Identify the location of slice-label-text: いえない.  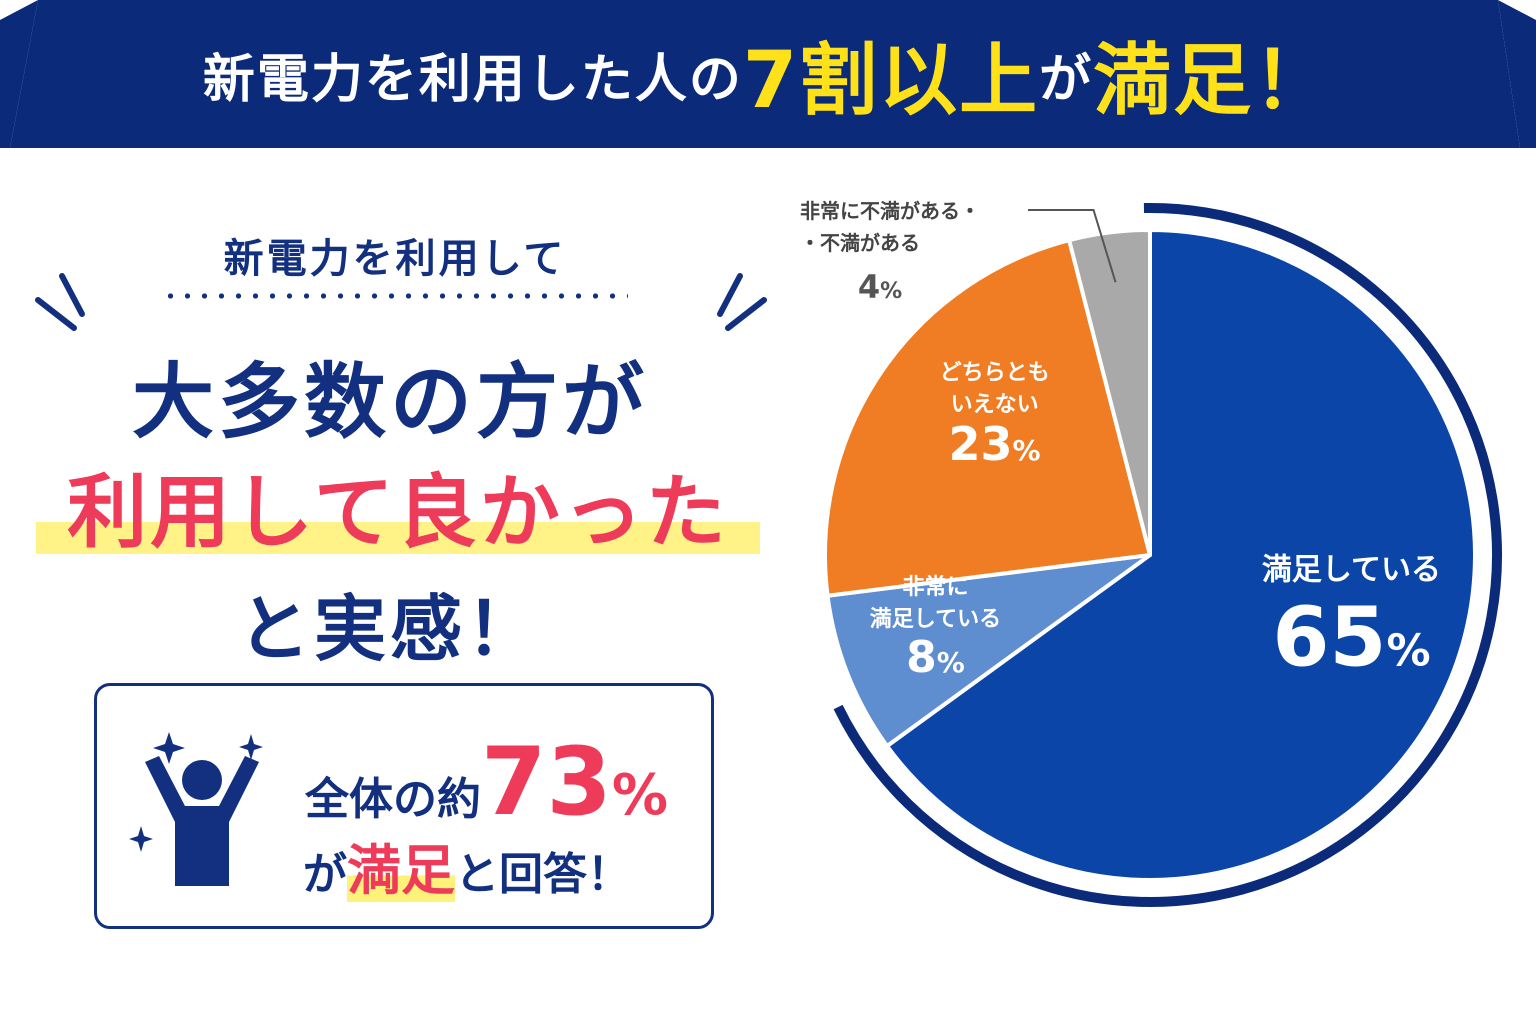
(995, 405).